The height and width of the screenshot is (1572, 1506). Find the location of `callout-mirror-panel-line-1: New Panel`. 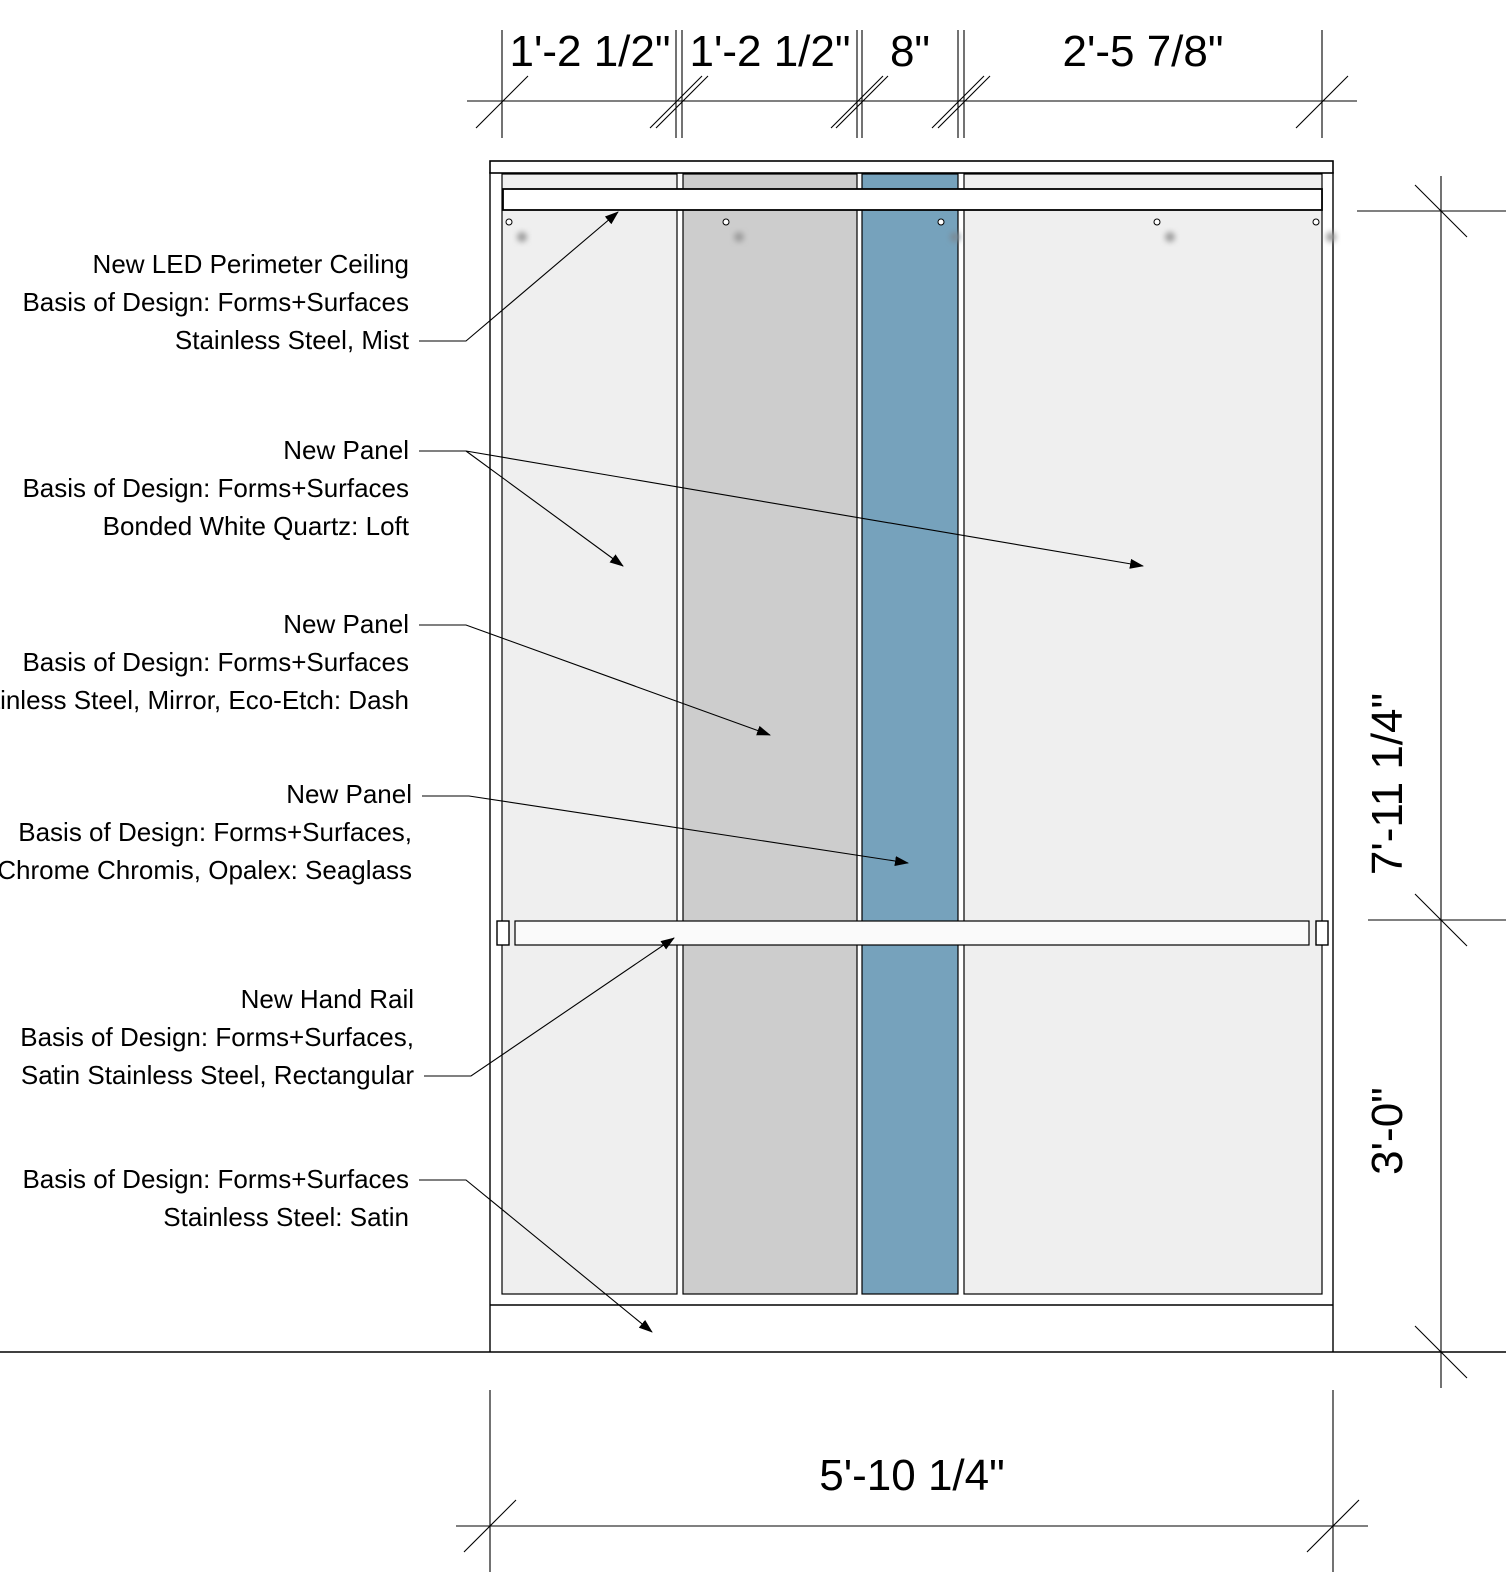

callout-mirror-panel-line-1: New Panel is located at coordinates (346, 624).